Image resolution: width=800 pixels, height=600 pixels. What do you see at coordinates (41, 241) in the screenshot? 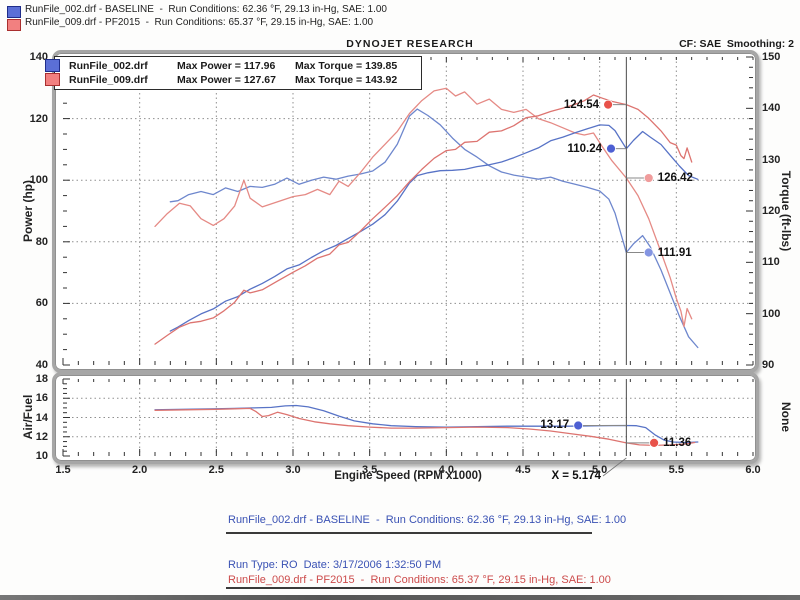
I see `power-tick-label: 80` at bounding box center [41, 241].